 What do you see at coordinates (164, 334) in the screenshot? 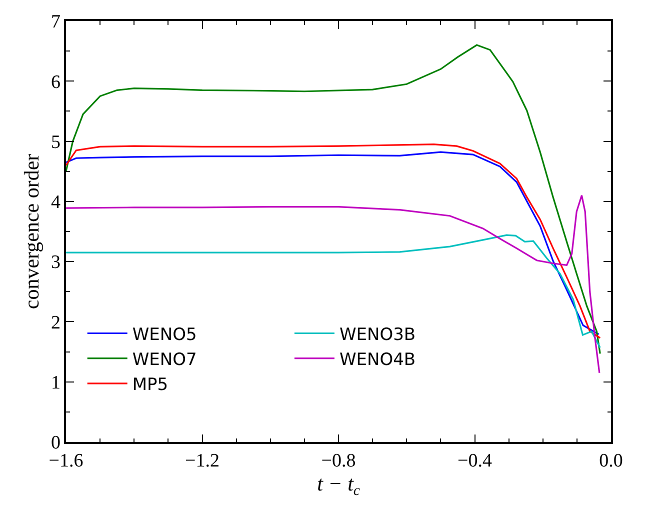
I see `legend-label: WENO5` at bounding box center [164, 334].